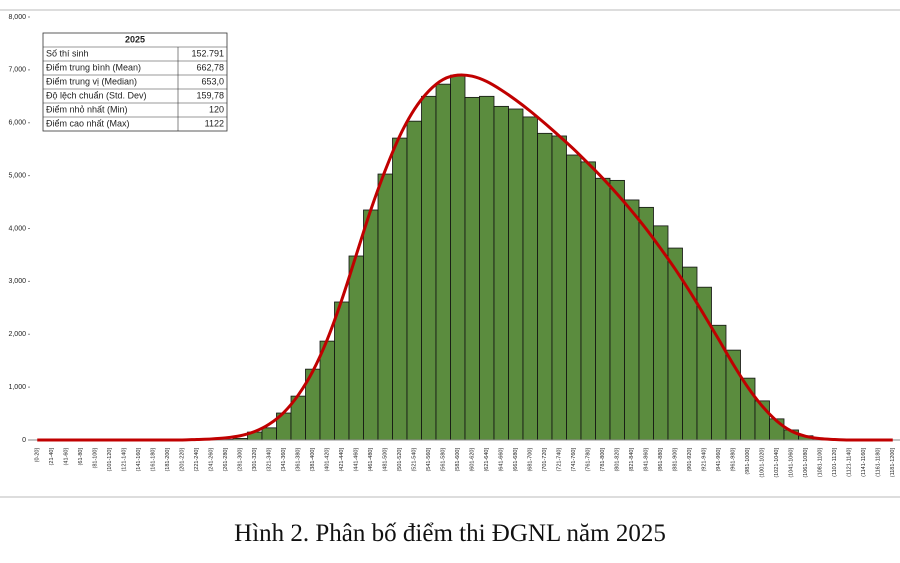  Describe the element at coordinates (487, 460) in the screenshot. I see `x-tick-label: (621-640]` at that location.